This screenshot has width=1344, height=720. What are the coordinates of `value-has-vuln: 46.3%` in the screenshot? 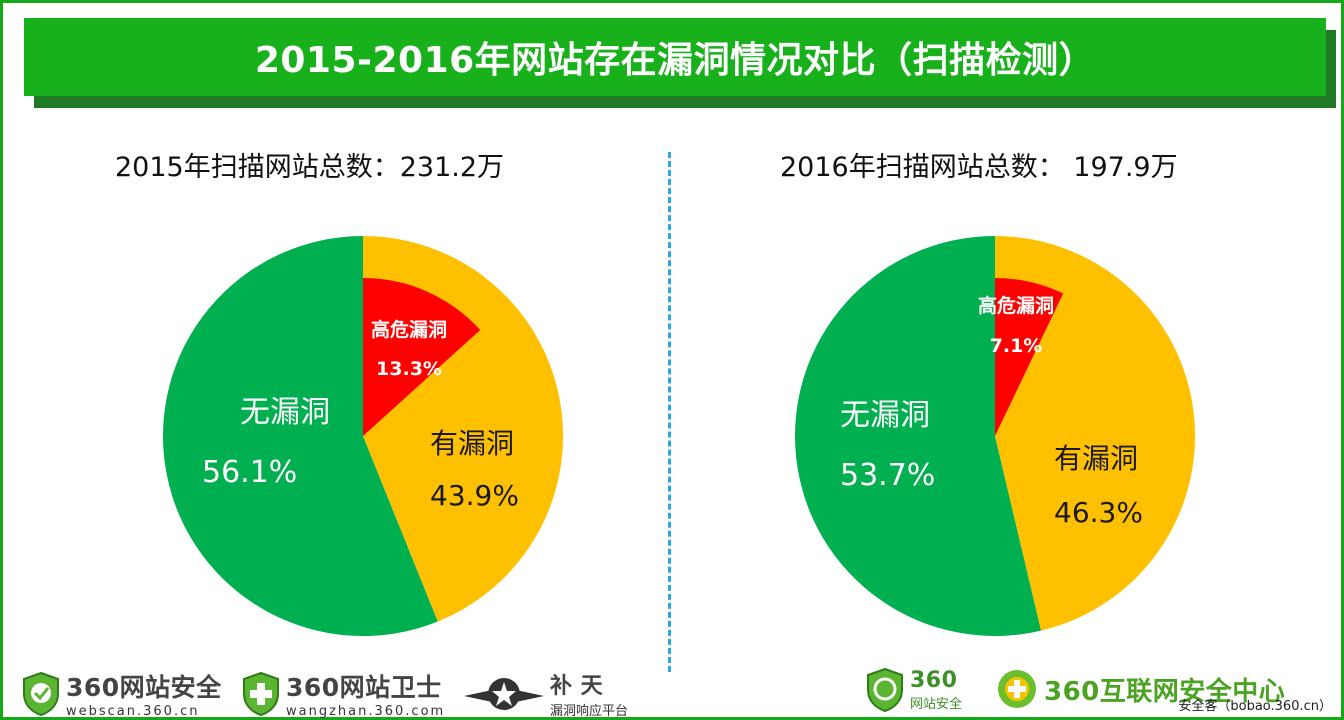 It's located at (1098, 512).